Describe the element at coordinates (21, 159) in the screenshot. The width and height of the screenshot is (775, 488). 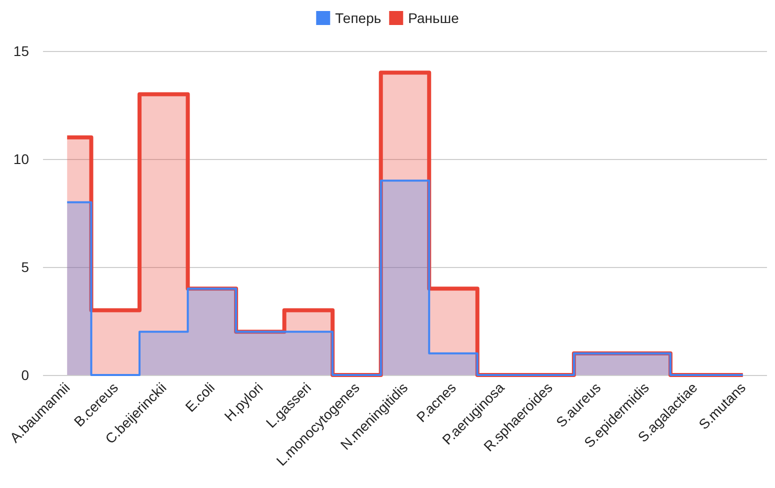
I see `y-tick-label: 10` at that location.